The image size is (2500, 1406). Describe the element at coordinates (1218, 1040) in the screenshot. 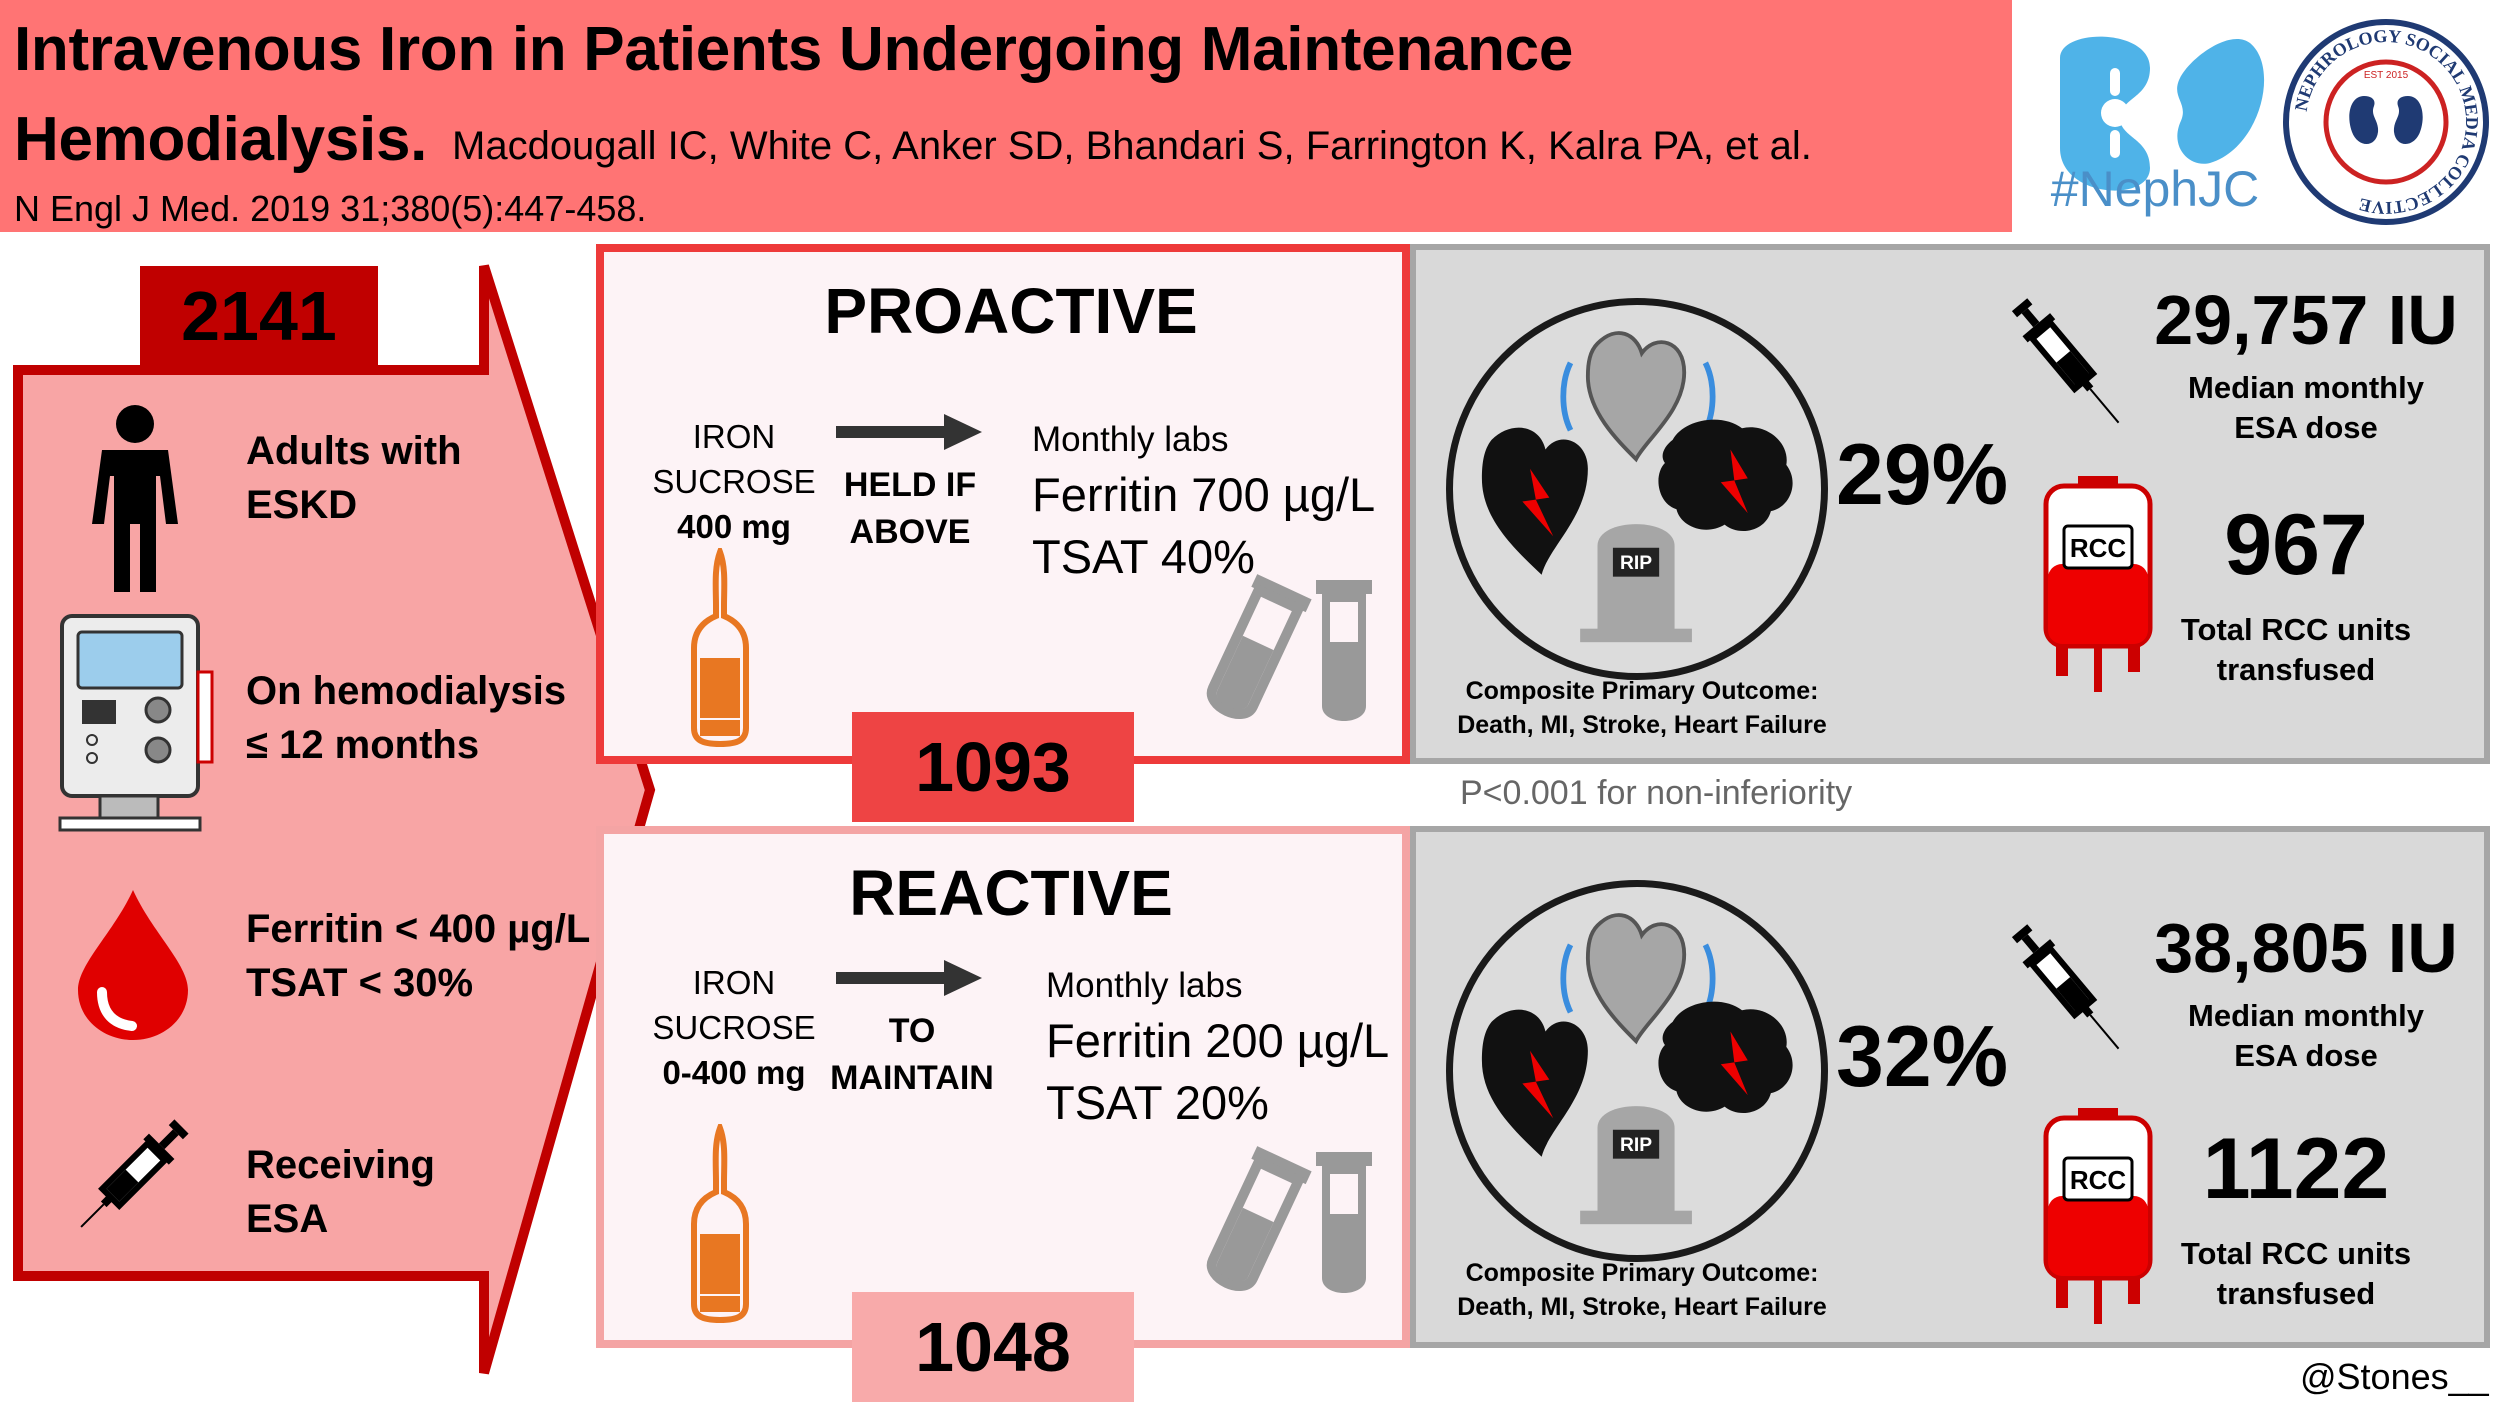

I see `reactive-ferritin-target: Ferritin 200 µg/L` at that location.